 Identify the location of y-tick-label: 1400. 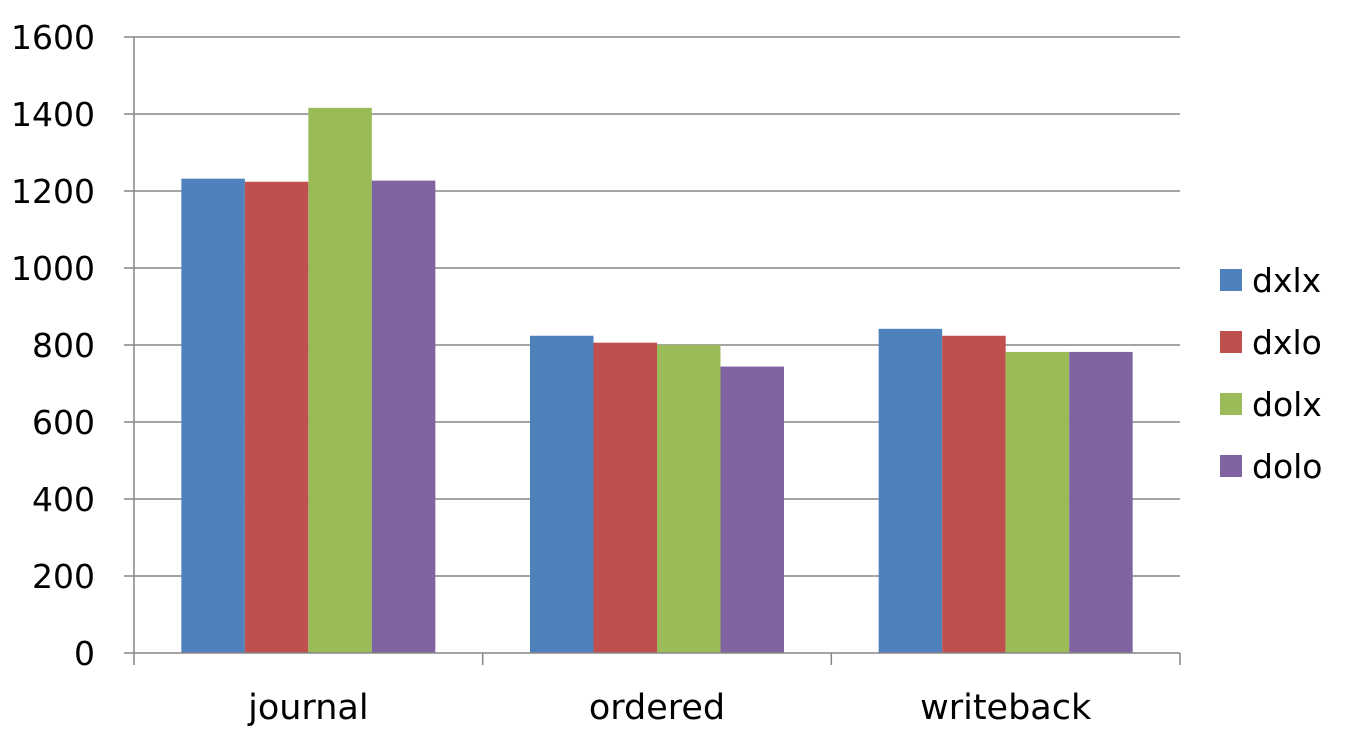
(53, 114).